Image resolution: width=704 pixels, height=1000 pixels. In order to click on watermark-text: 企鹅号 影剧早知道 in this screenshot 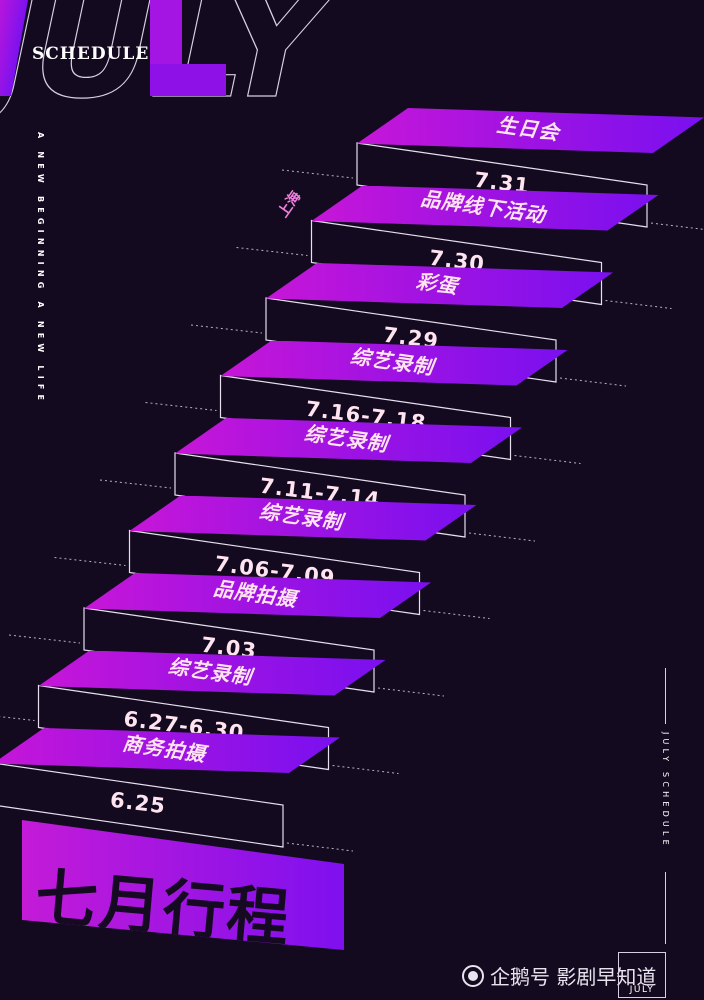, I will do `click(573, 977)`.